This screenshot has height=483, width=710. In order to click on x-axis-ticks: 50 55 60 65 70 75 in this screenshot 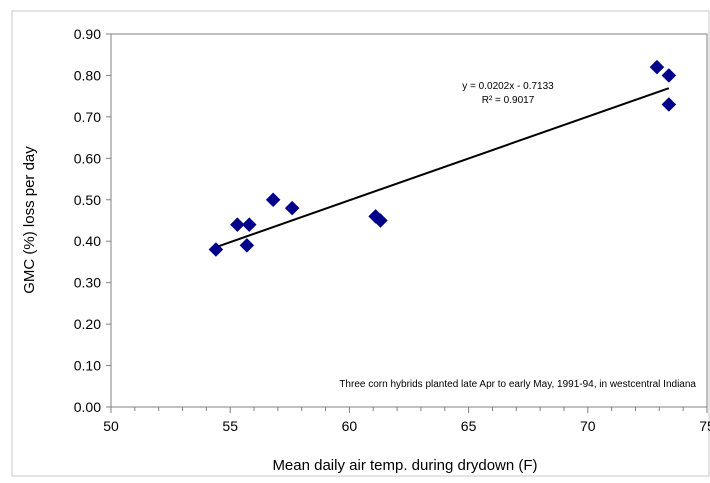, I will do `click(406, 420)`.